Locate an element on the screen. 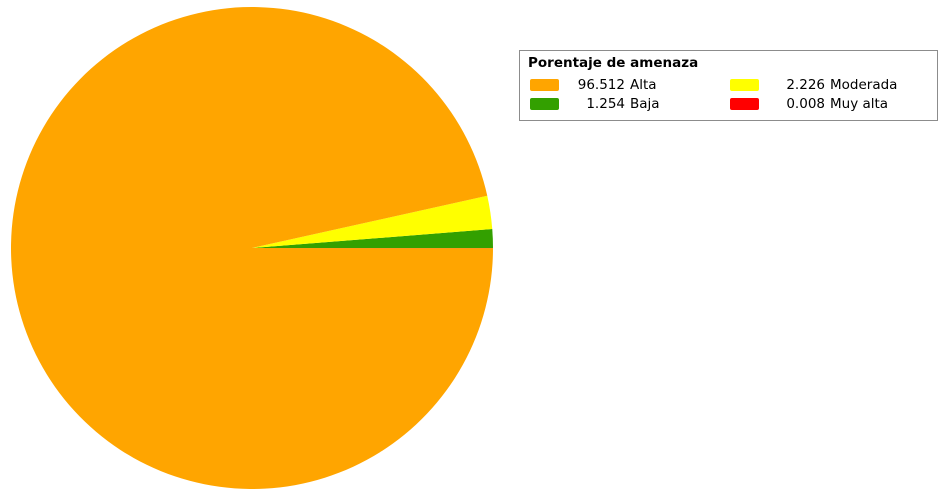 The width and height of the screenshot is (938, 492). legend-value: 2.226 is located at coordinates (805, 85).